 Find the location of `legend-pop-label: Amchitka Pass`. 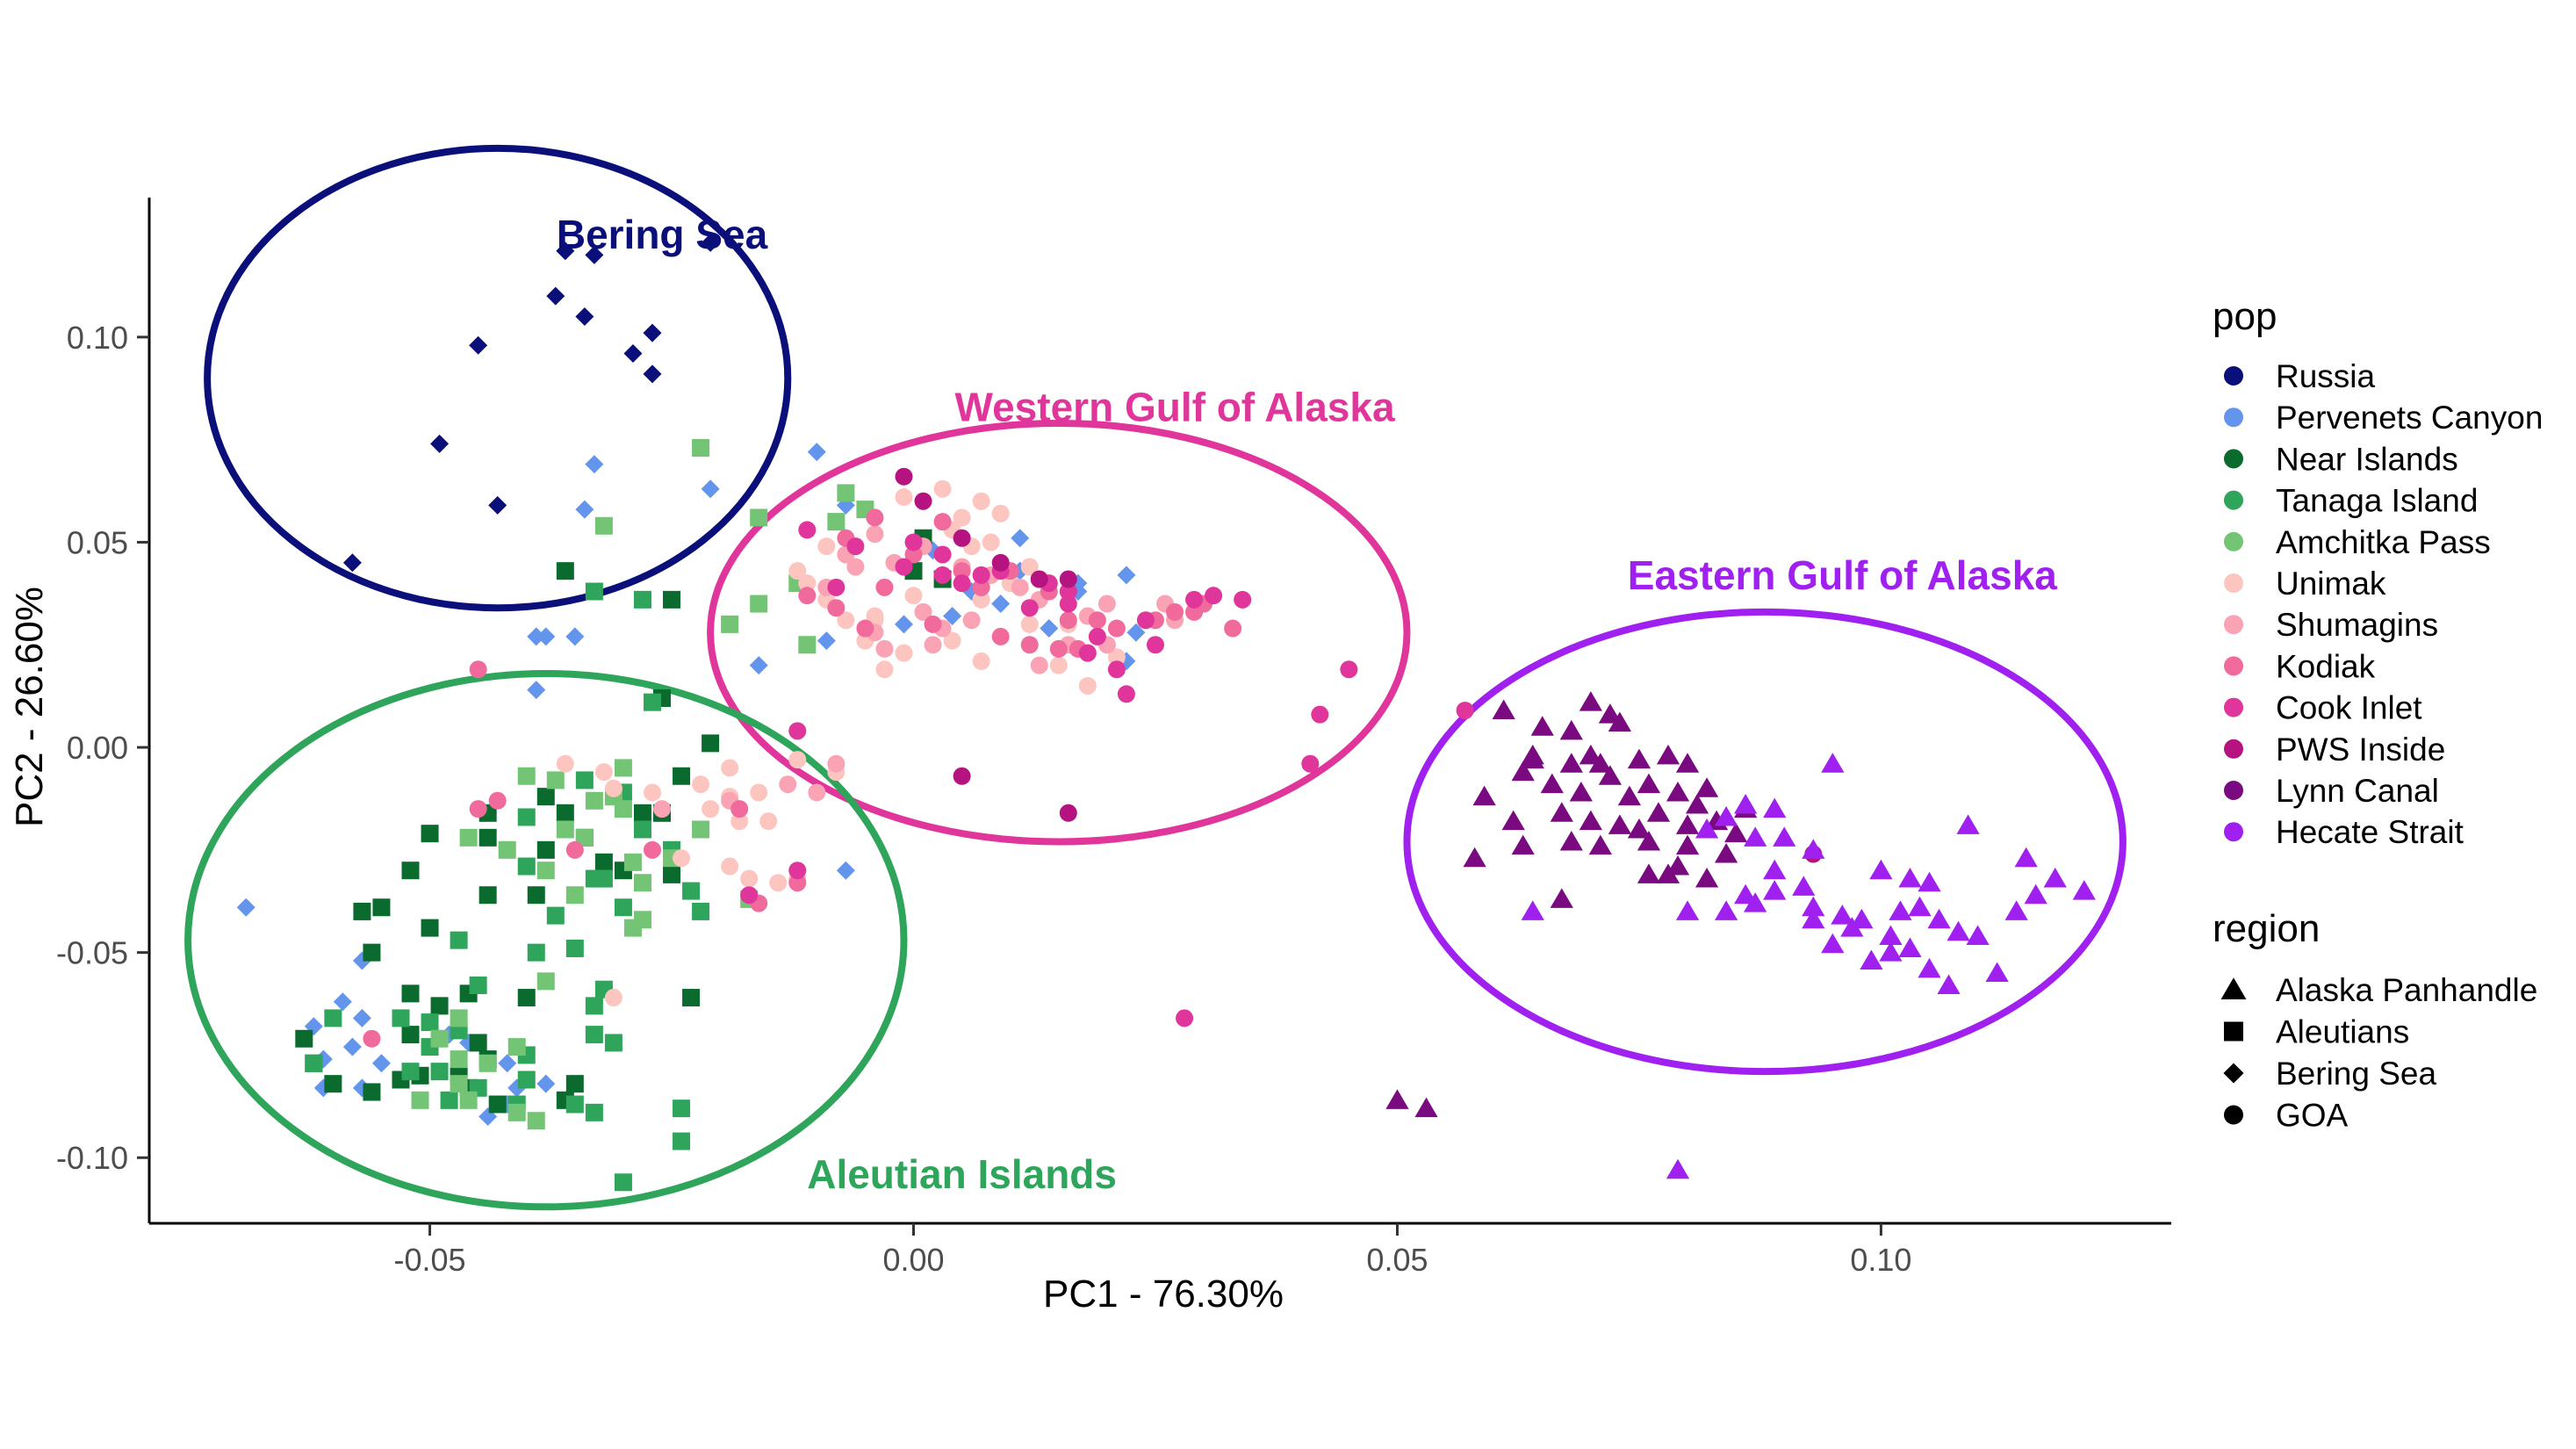

legend-pop-label: Amchitka Pass is located at coordinates (2383, 542).